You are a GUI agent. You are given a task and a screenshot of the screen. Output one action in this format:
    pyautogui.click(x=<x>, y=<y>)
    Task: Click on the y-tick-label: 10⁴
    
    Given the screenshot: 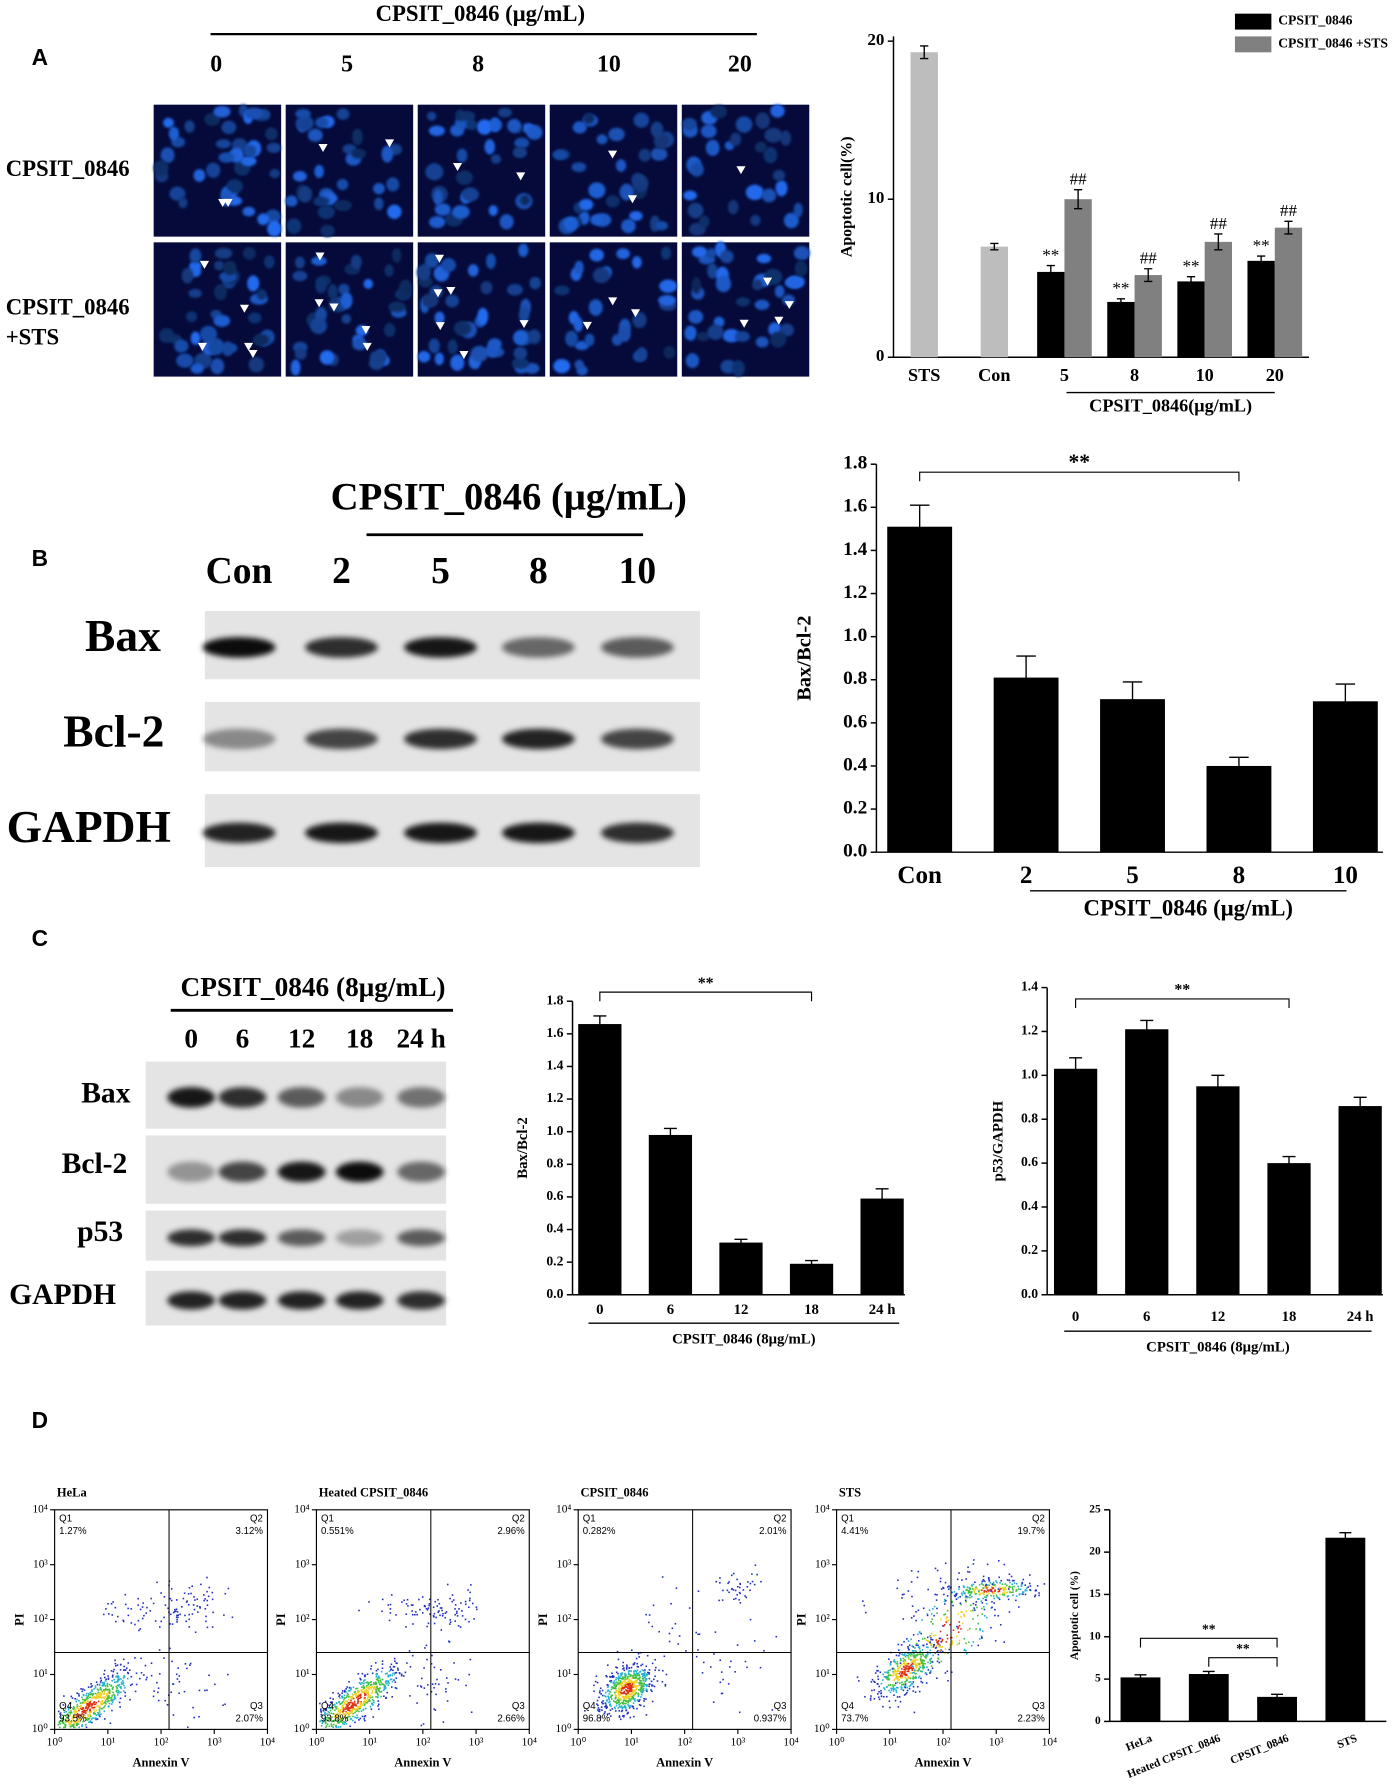 What is the action you would take?
    pyautogui.click(x=301, y=1509)
    